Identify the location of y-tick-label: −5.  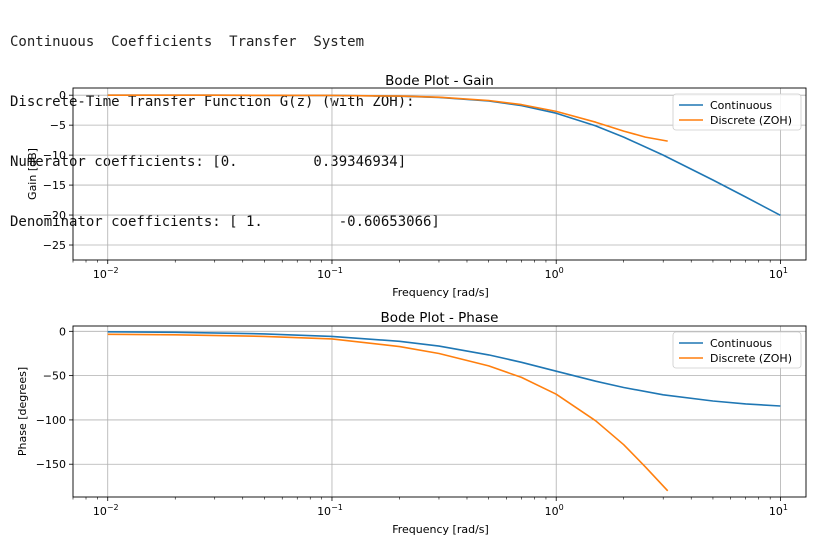
(58, 125).